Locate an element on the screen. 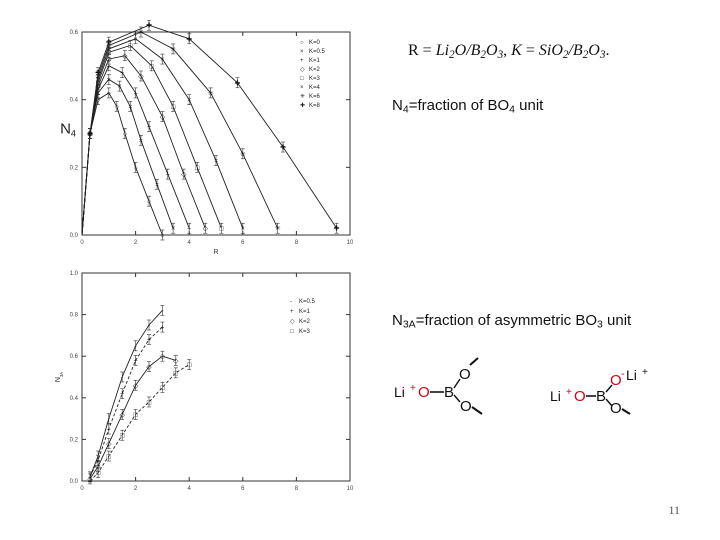  legend-marker: ✳ is located at coordinates (302, 96).